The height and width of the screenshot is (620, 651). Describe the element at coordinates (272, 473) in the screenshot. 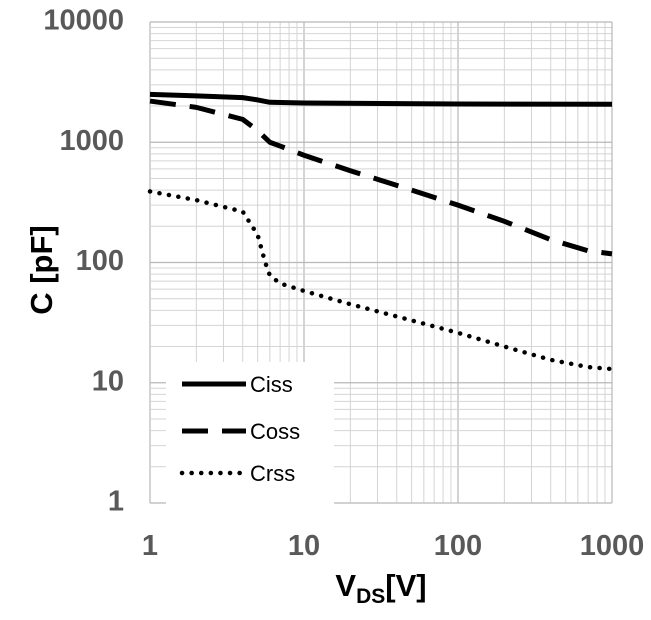

I see `legend-label-crss: Crss` at that location.